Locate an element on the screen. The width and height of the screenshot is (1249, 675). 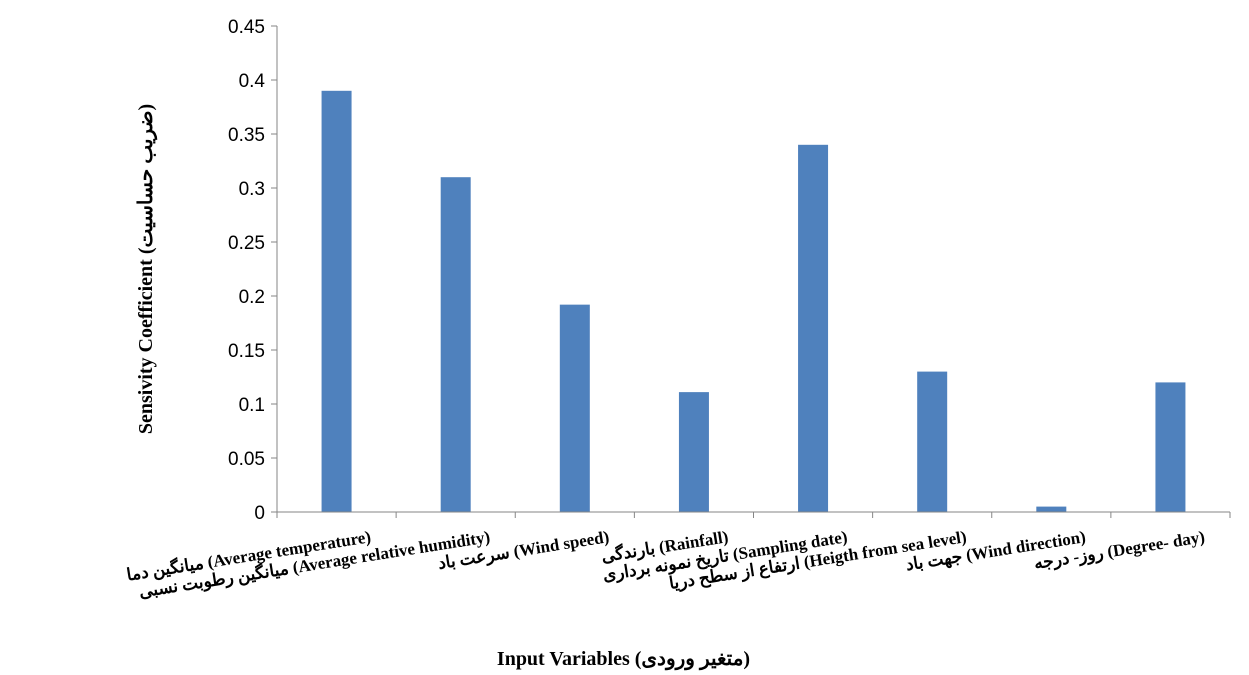
x-axis-title: Input Variables (متغیر ورودی) is located at coordinates (623, 659).